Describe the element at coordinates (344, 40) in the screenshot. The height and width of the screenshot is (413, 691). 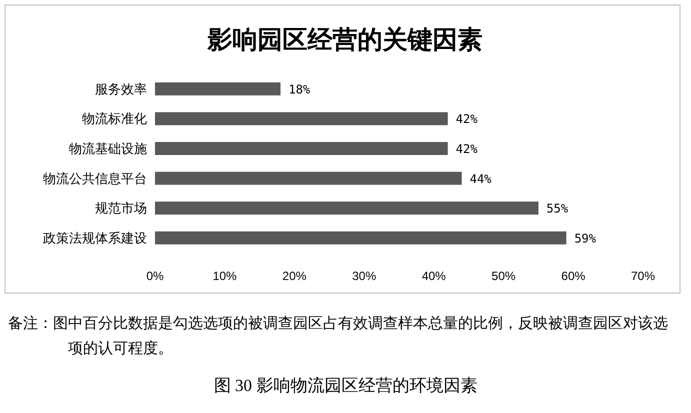
I see `chart-title: 影响园区经营的关键因素` at that location.